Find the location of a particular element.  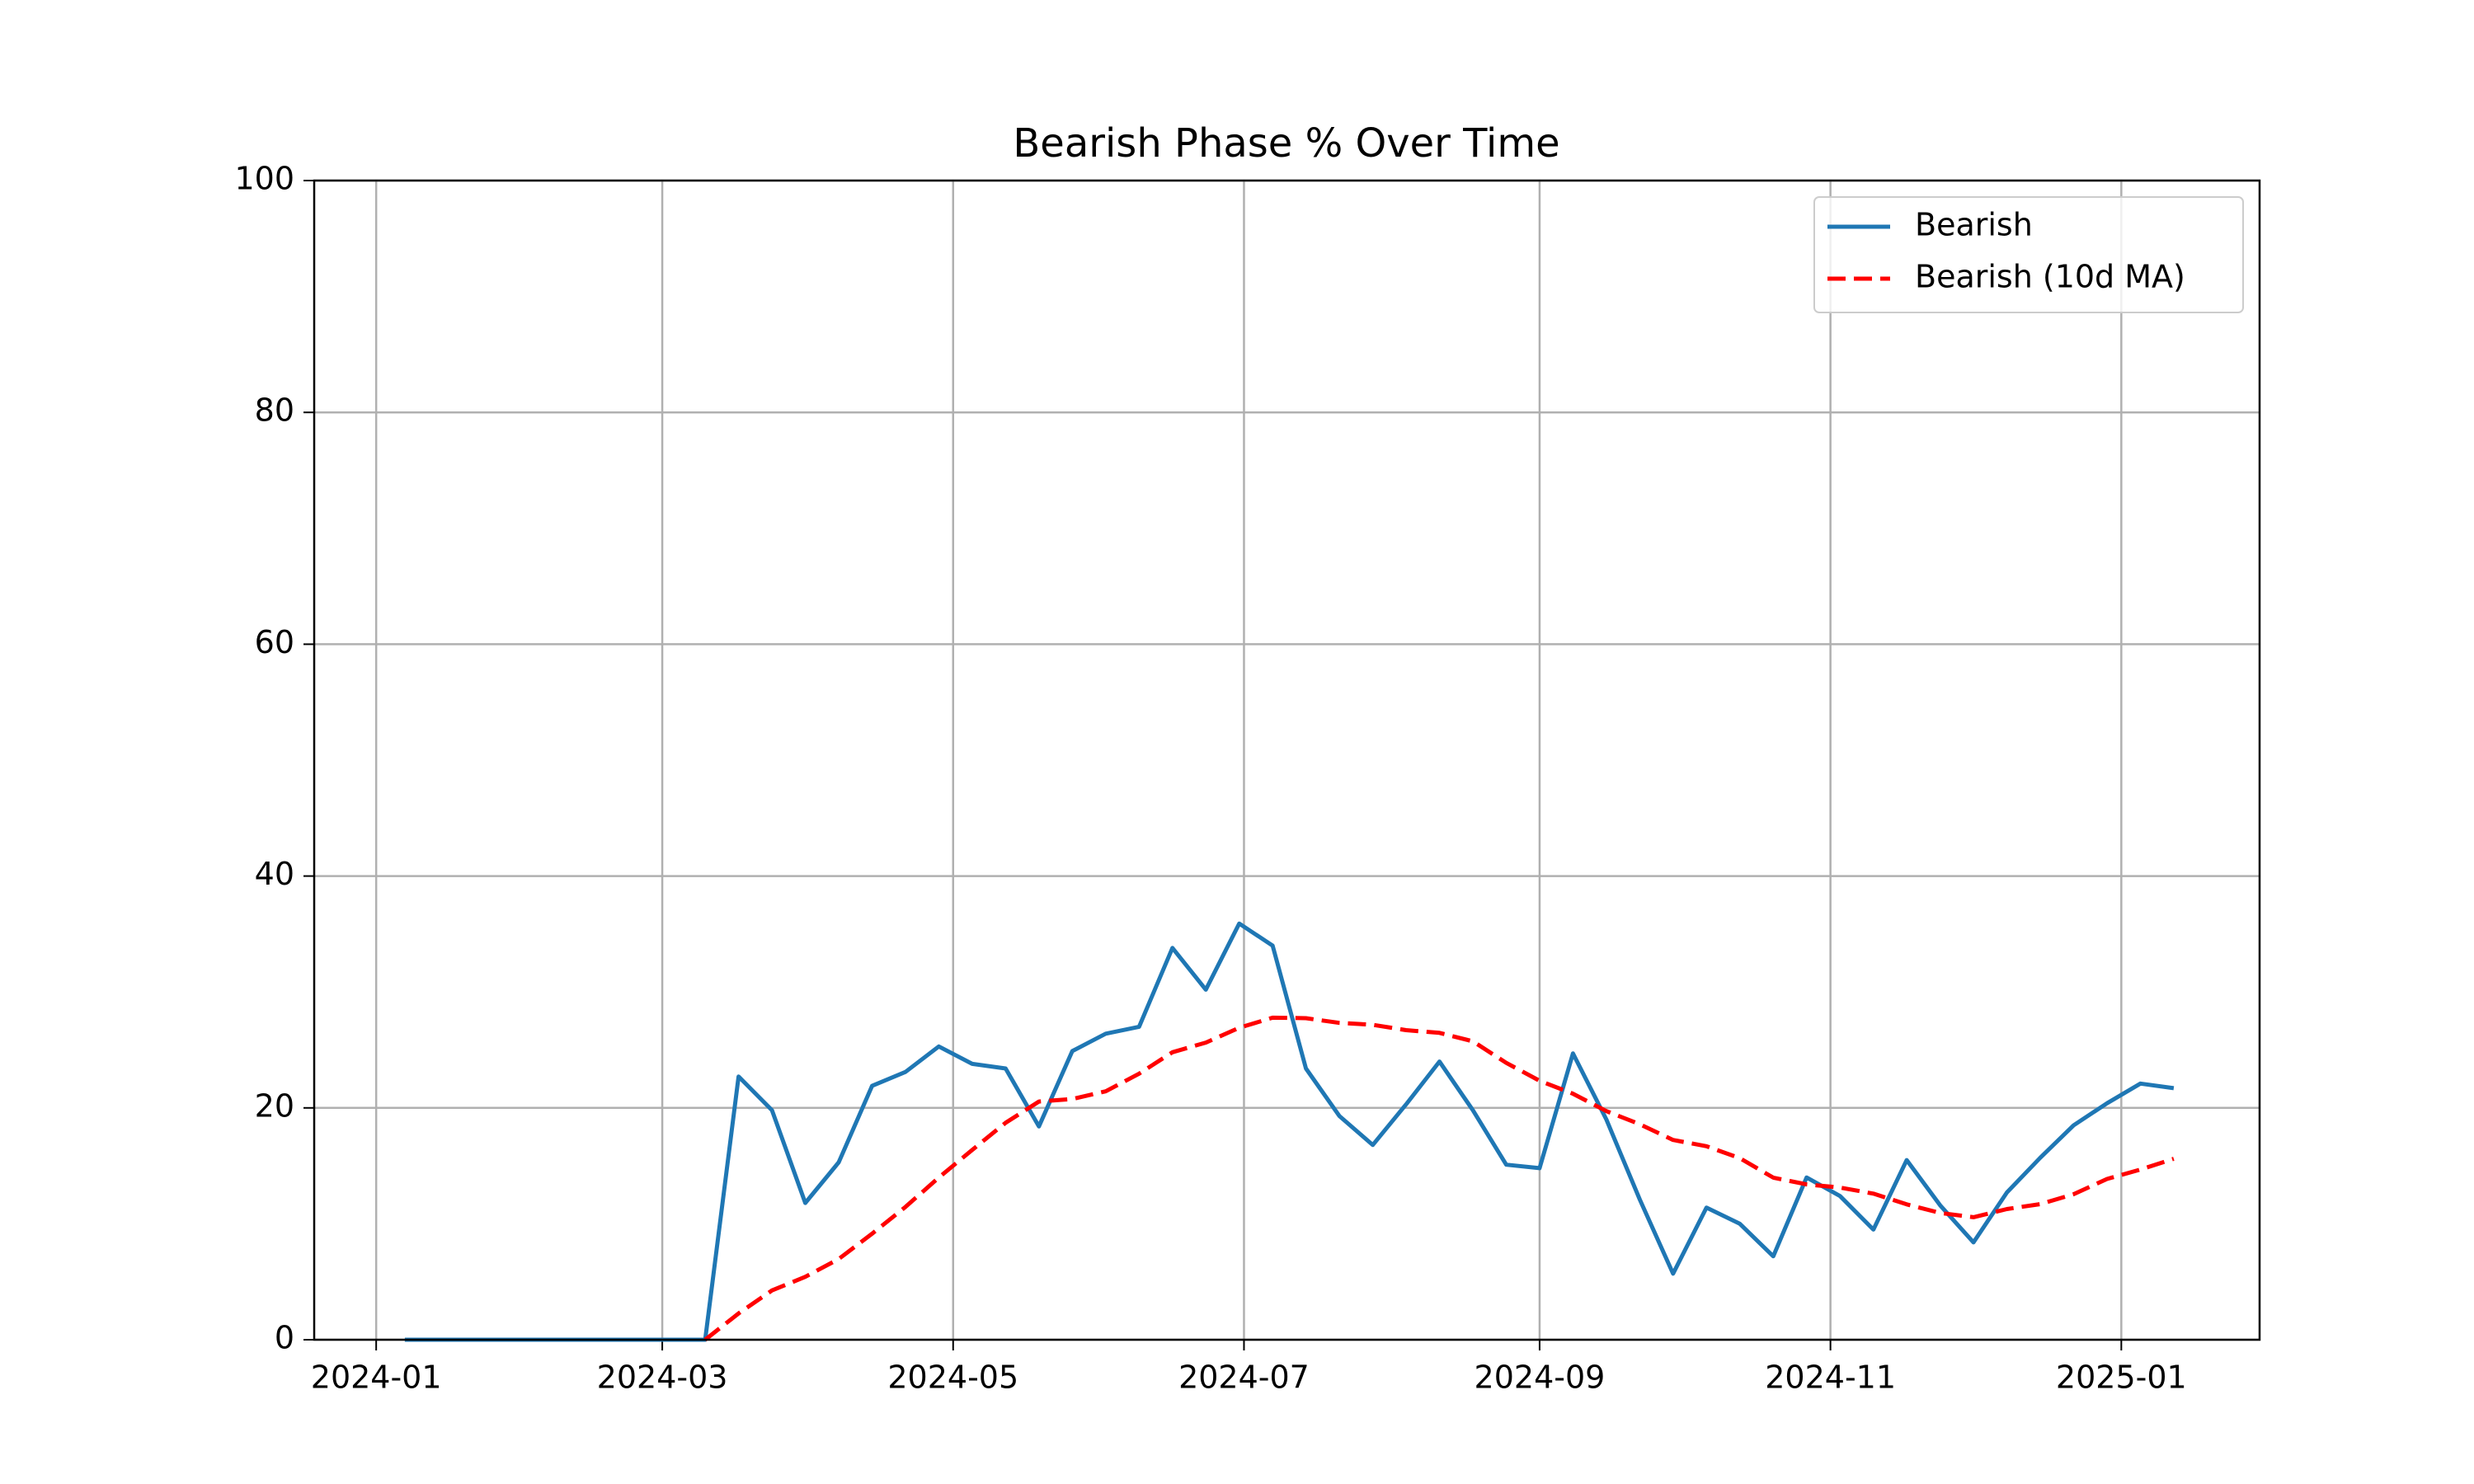

y-tick-label: 40 is located at coordinates (274, 874).